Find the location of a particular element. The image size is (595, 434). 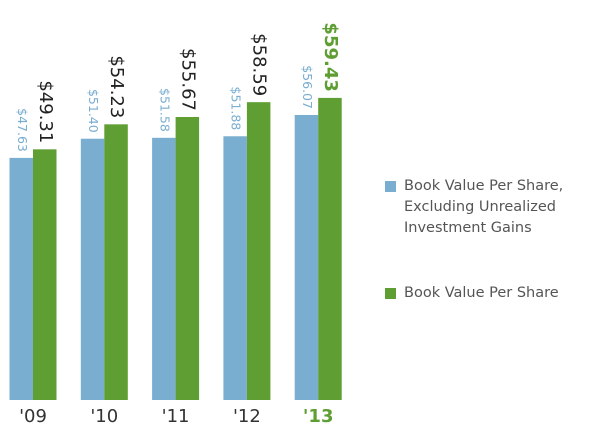

legend-label: Book Value Per Share is located at coordinates (481, 293).